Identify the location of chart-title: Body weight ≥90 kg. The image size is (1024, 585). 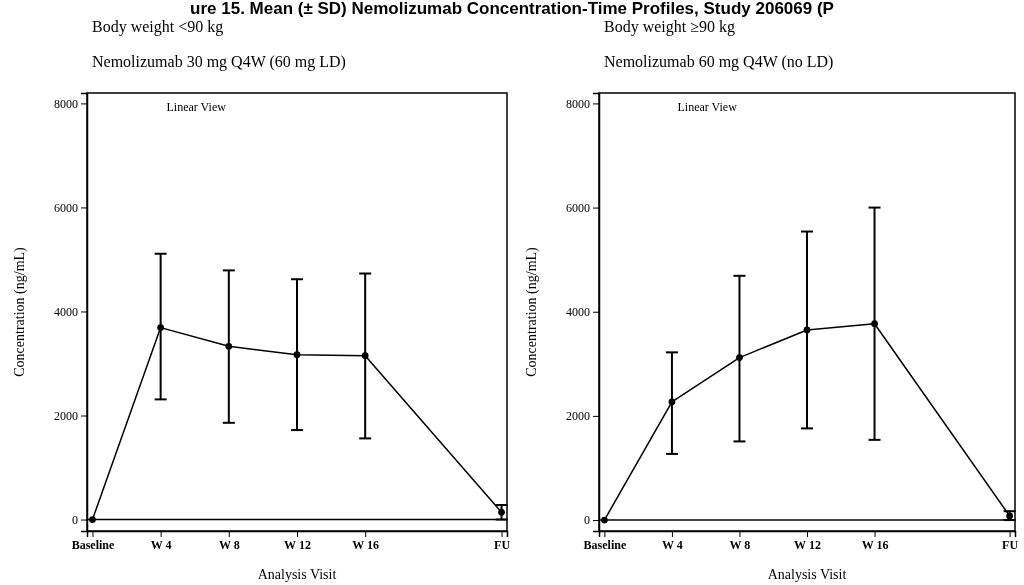
(669, 27).